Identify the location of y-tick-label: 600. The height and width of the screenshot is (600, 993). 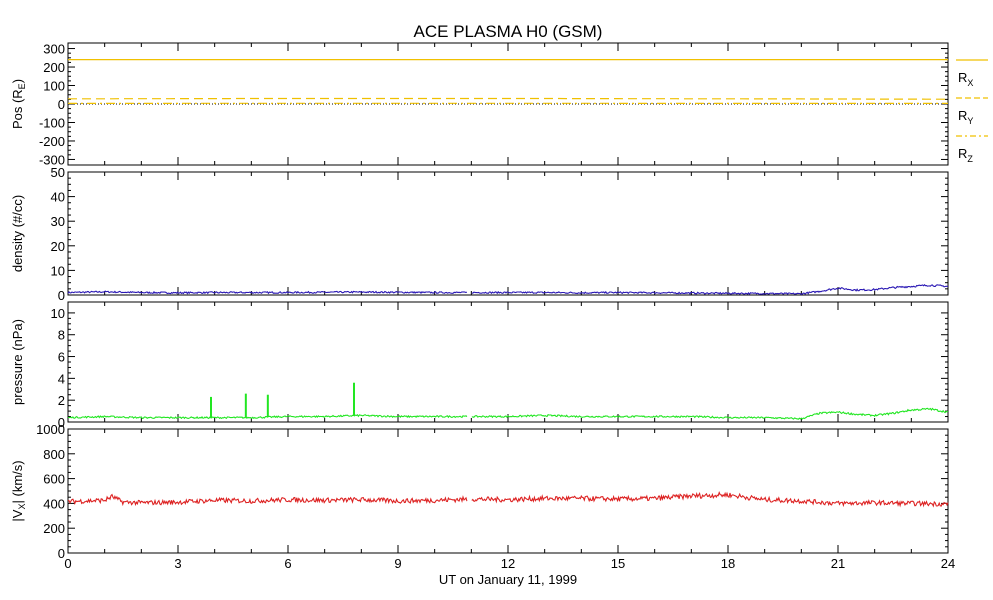
(54, 479).